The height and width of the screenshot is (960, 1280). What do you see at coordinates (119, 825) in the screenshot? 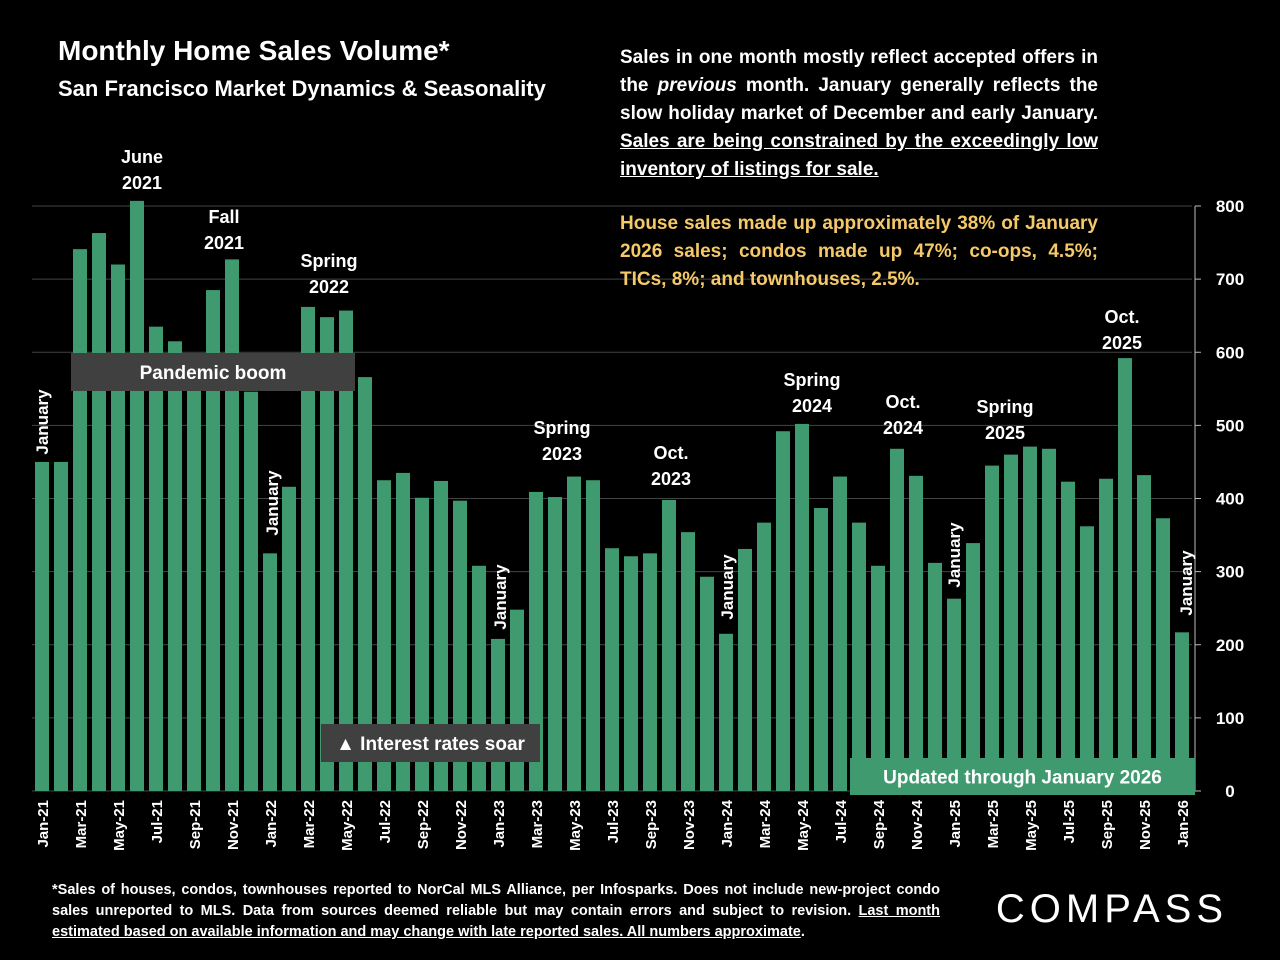
I see `x-tick-label: May-21` at bounding box center [119, 825].